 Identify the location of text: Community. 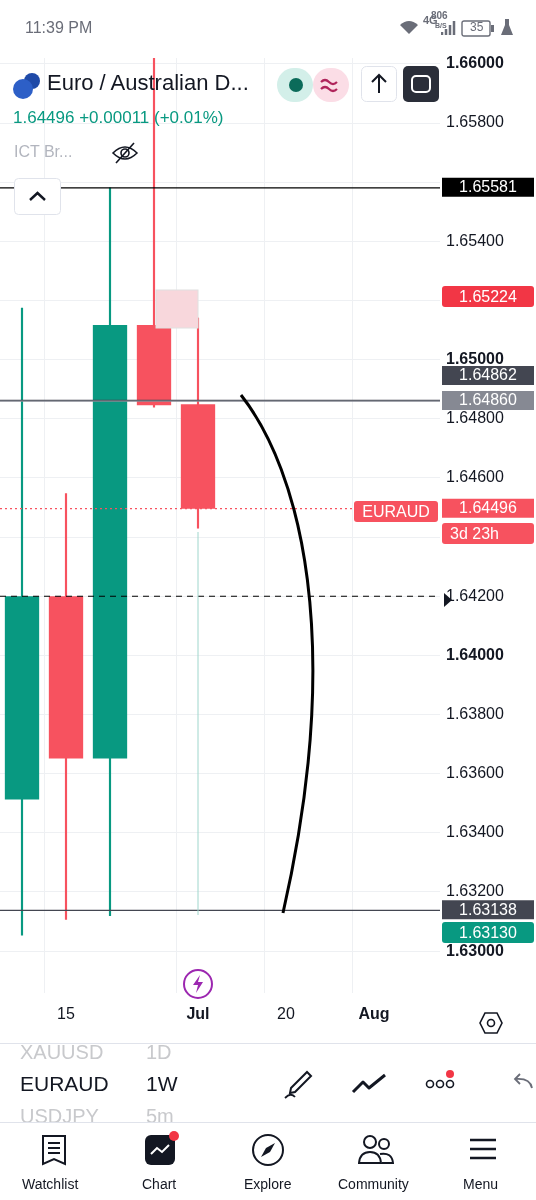
(373, 1184).